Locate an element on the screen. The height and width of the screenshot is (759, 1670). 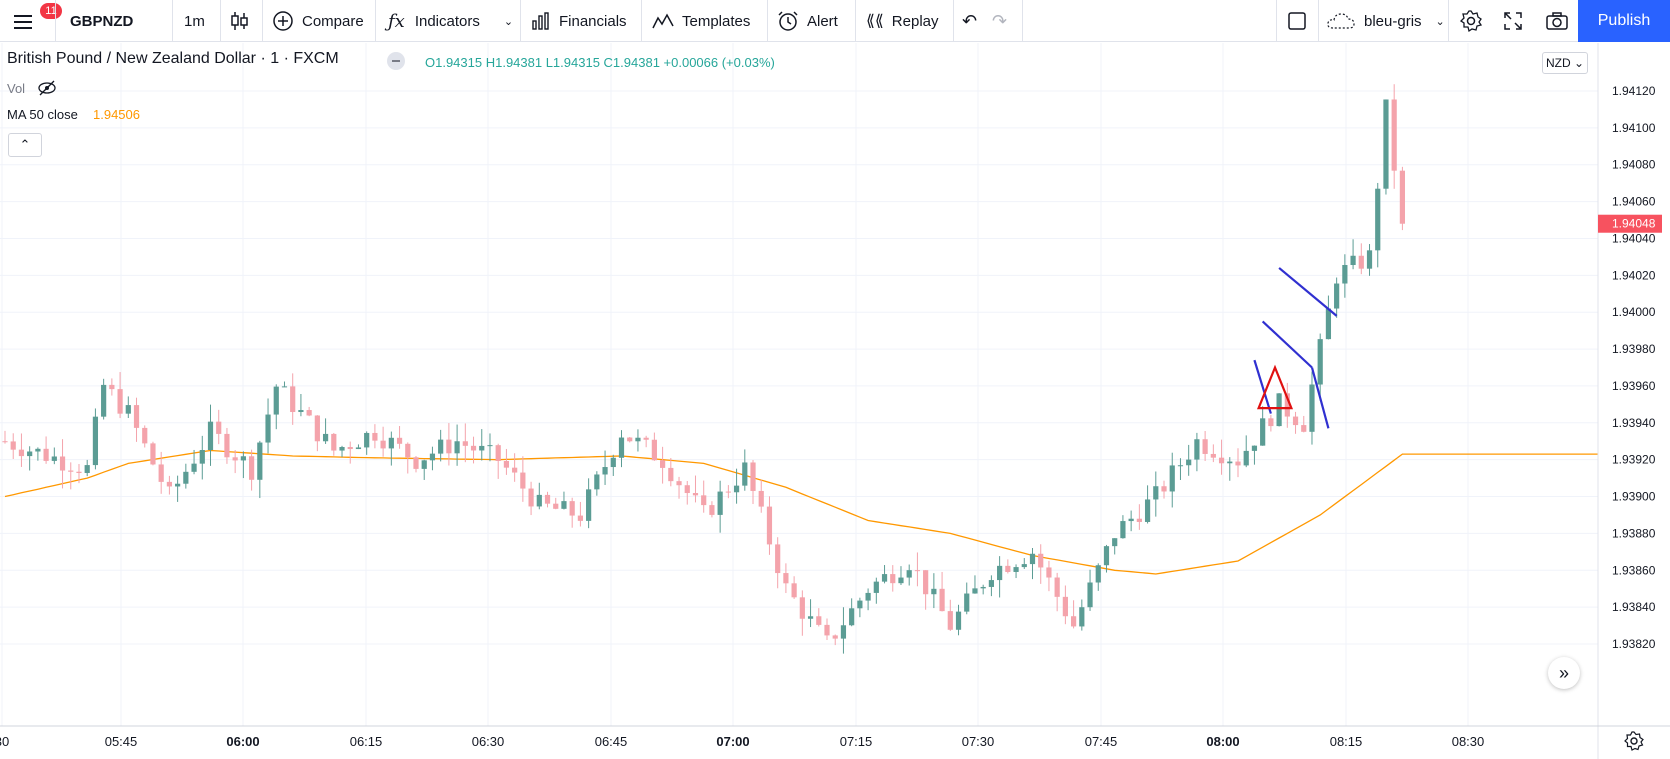
interval-button: 1m is located at coordinates (194, 21).